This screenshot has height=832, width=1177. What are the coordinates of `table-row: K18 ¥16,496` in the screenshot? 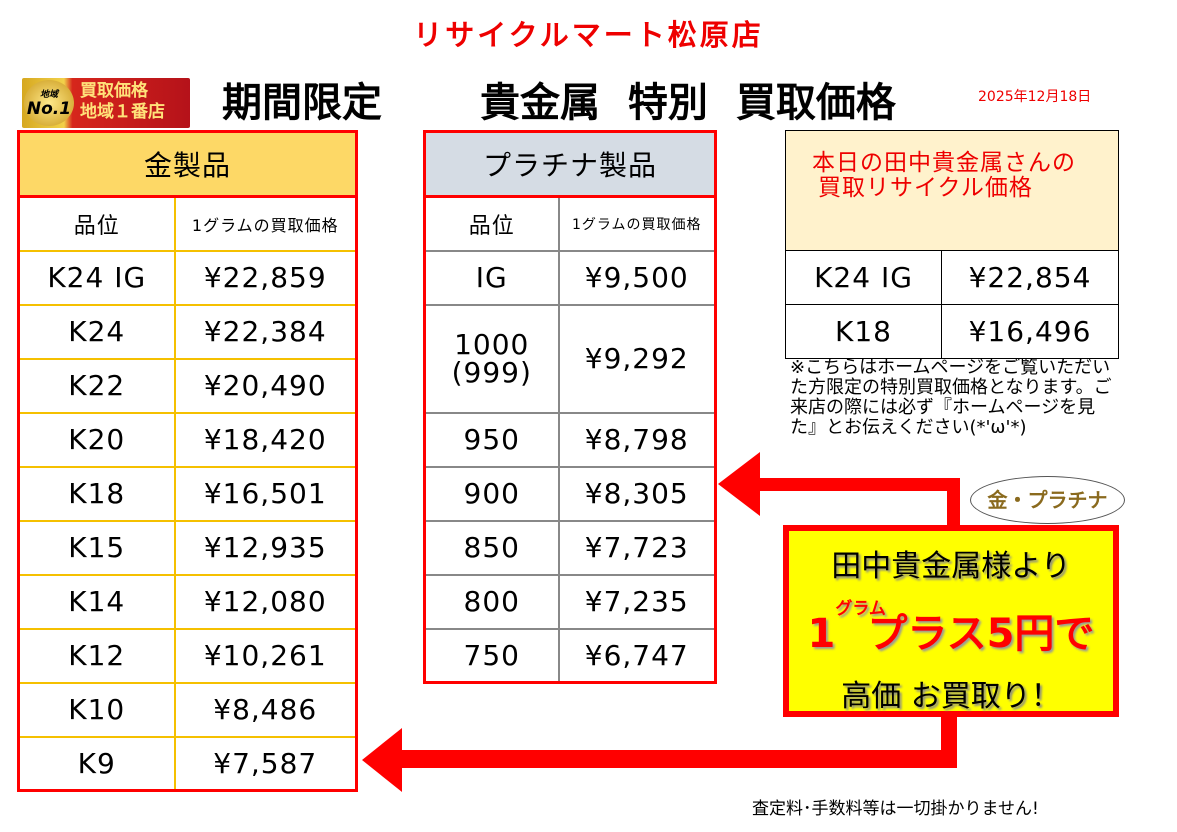 It's located at (952, 331).